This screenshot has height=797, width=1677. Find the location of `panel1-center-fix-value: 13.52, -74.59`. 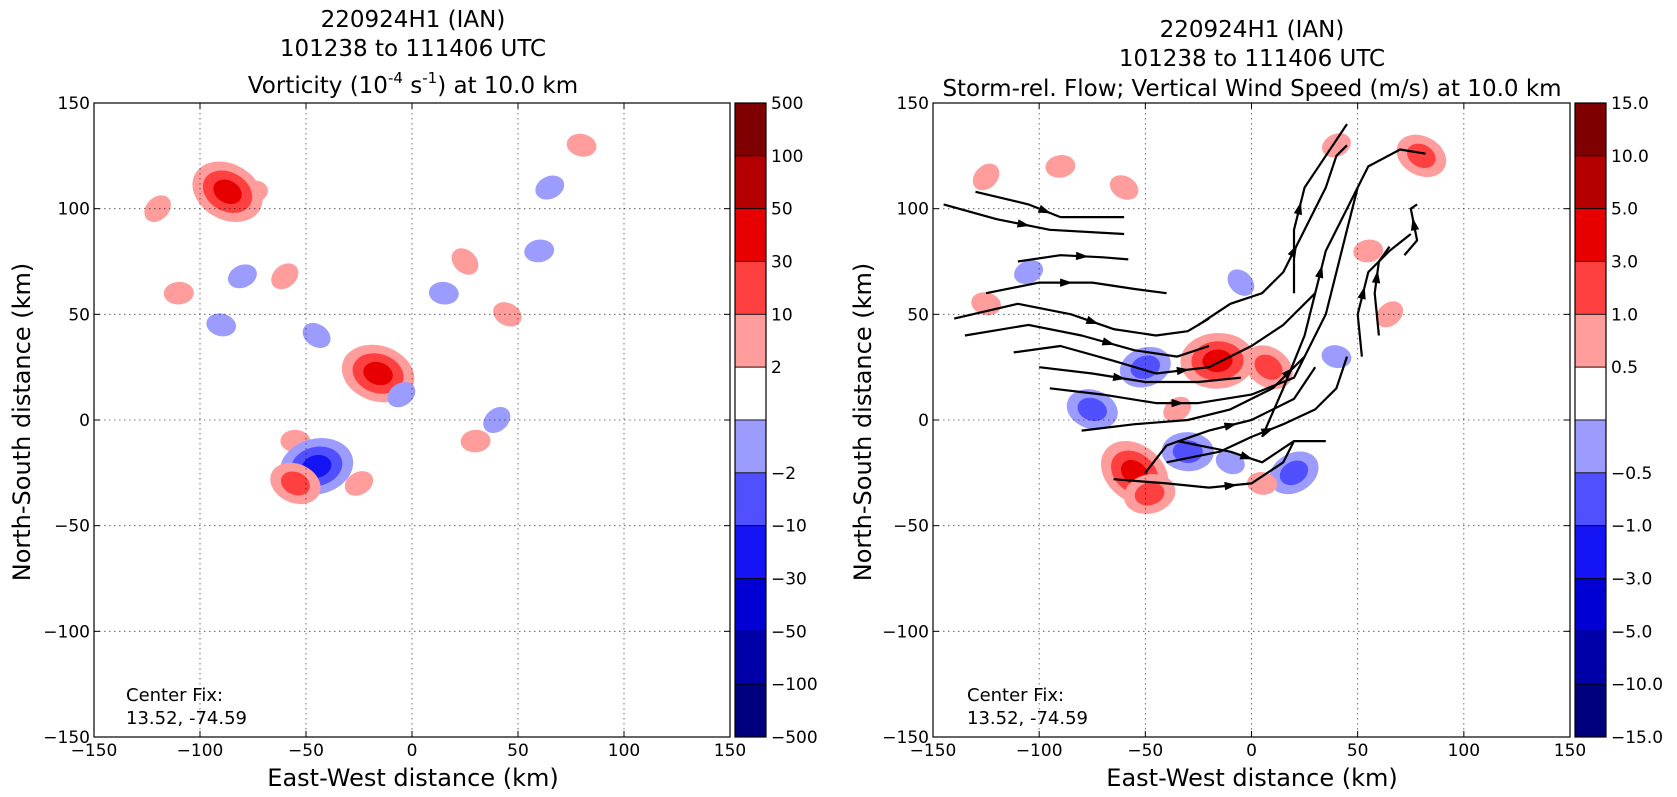

panel1-center-fix-value: 13.52, -74.59 is located at coordinates (186, 718).